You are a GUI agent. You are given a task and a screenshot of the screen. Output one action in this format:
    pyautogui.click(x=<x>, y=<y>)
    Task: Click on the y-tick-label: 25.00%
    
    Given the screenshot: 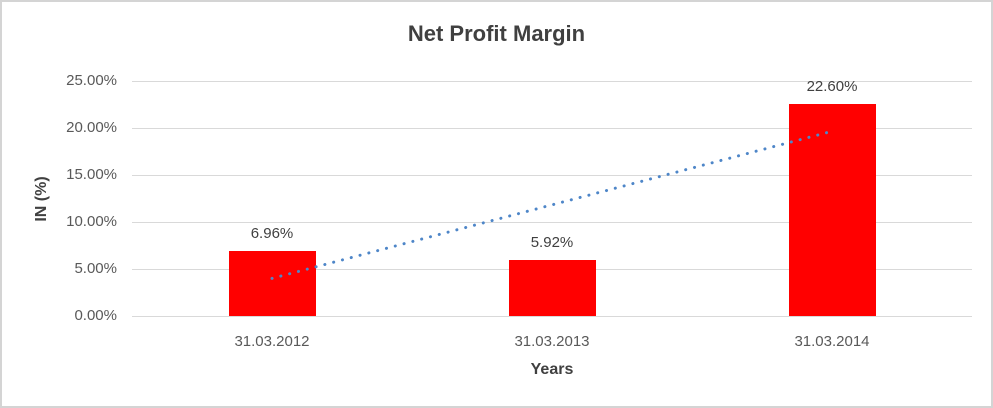 What is the action you would take?
    pyautogui.click(x=91, y=80)
    